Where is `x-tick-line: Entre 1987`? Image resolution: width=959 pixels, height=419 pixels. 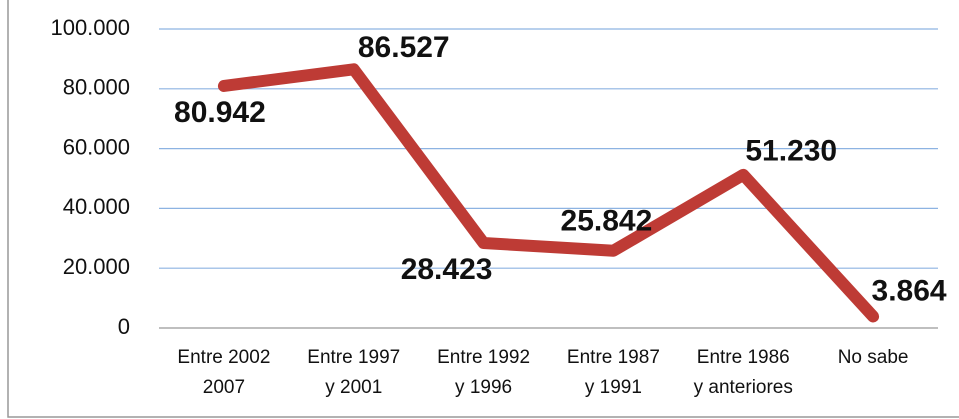
x-tick-line: Entre 1987 is located at coordinates (613, 357).